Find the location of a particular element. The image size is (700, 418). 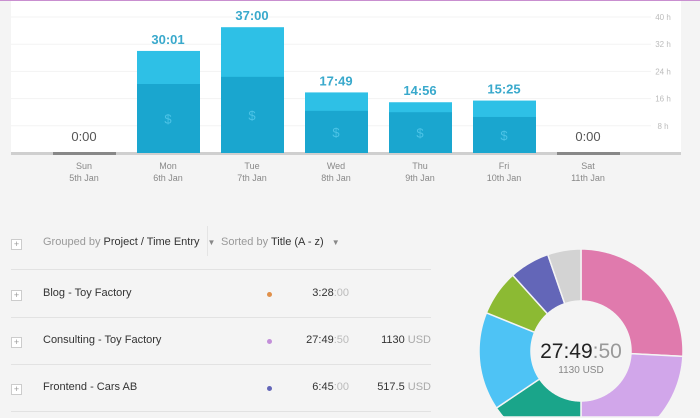

x-date-label: 11th Jan is located at coordinates (588, 178).